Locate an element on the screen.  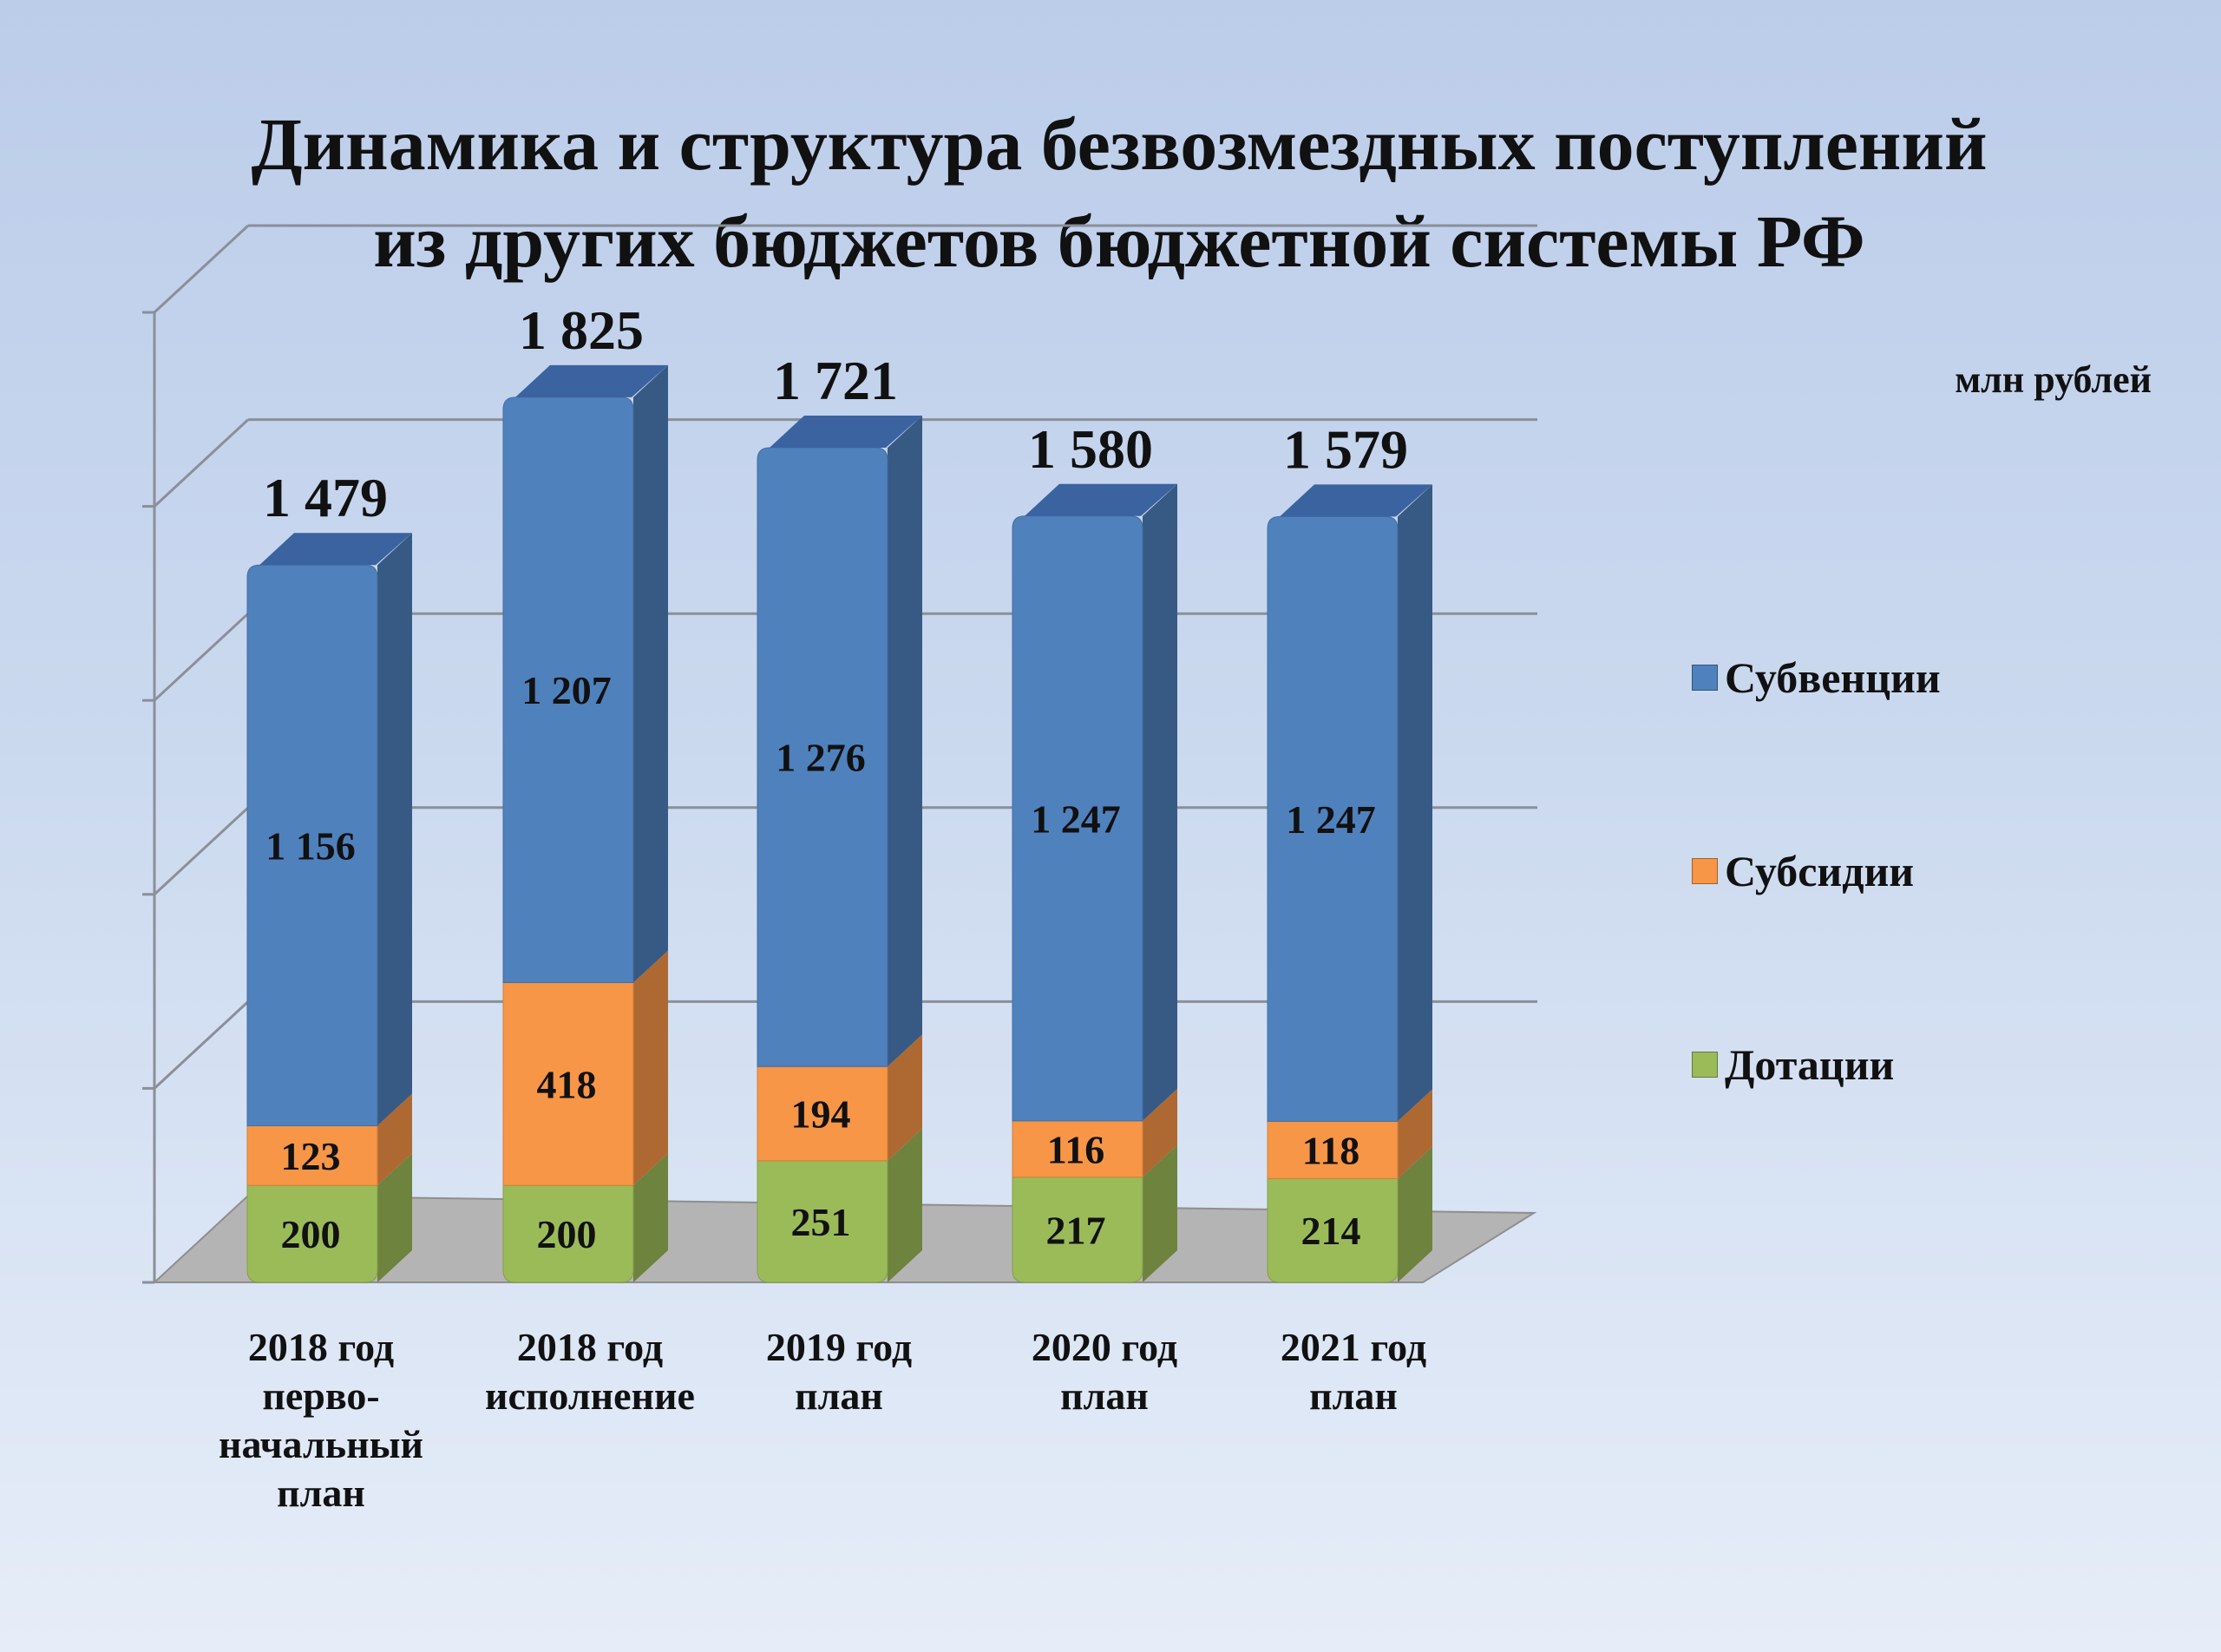
data-label-dotacii-1: 200 is located at coordinates (311, 1234).